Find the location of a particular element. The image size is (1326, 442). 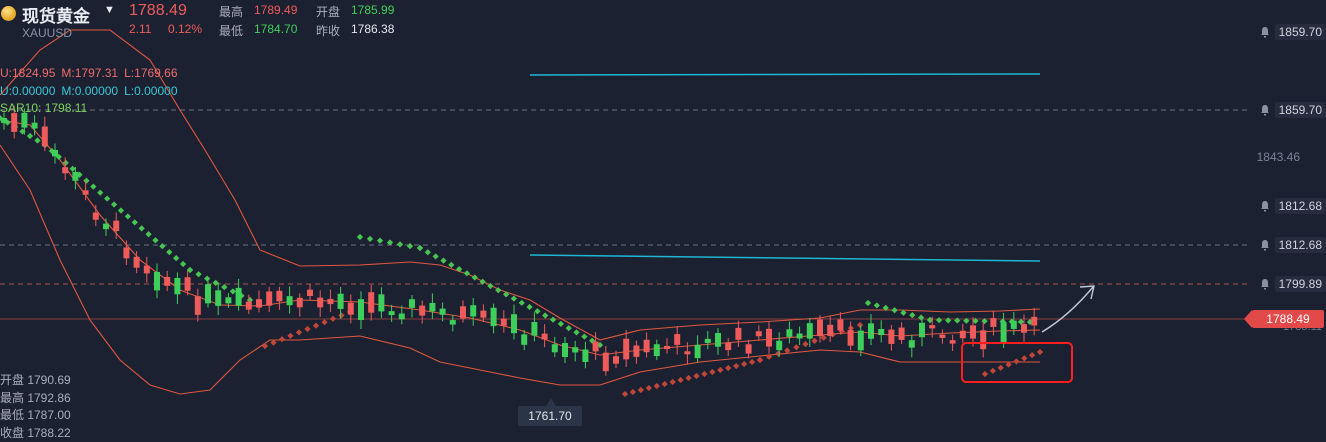

high-label: 最高 is located at coordinates (231, 11).